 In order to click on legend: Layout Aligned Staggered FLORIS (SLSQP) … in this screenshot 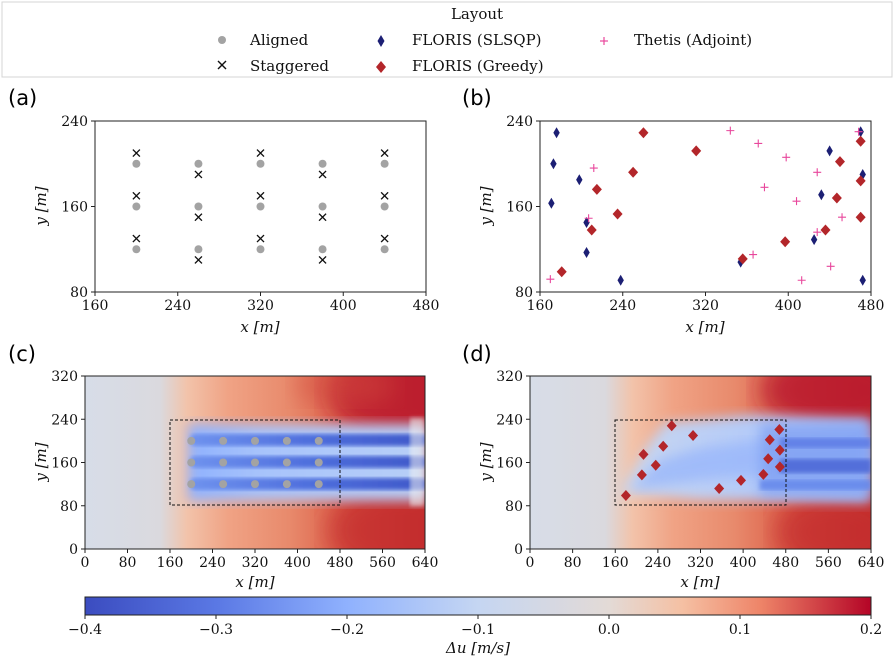, I will do `click(447, 39)`.